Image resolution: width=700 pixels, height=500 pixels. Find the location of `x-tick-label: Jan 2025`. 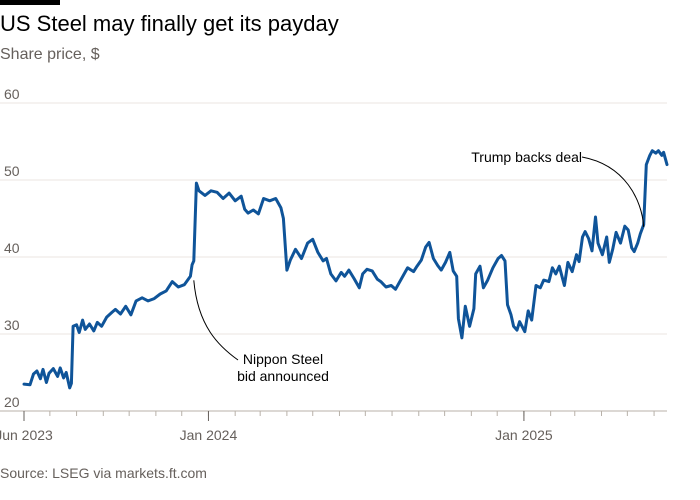

x-tick-label: Jan 2025 is located at coordinates (524, 435).